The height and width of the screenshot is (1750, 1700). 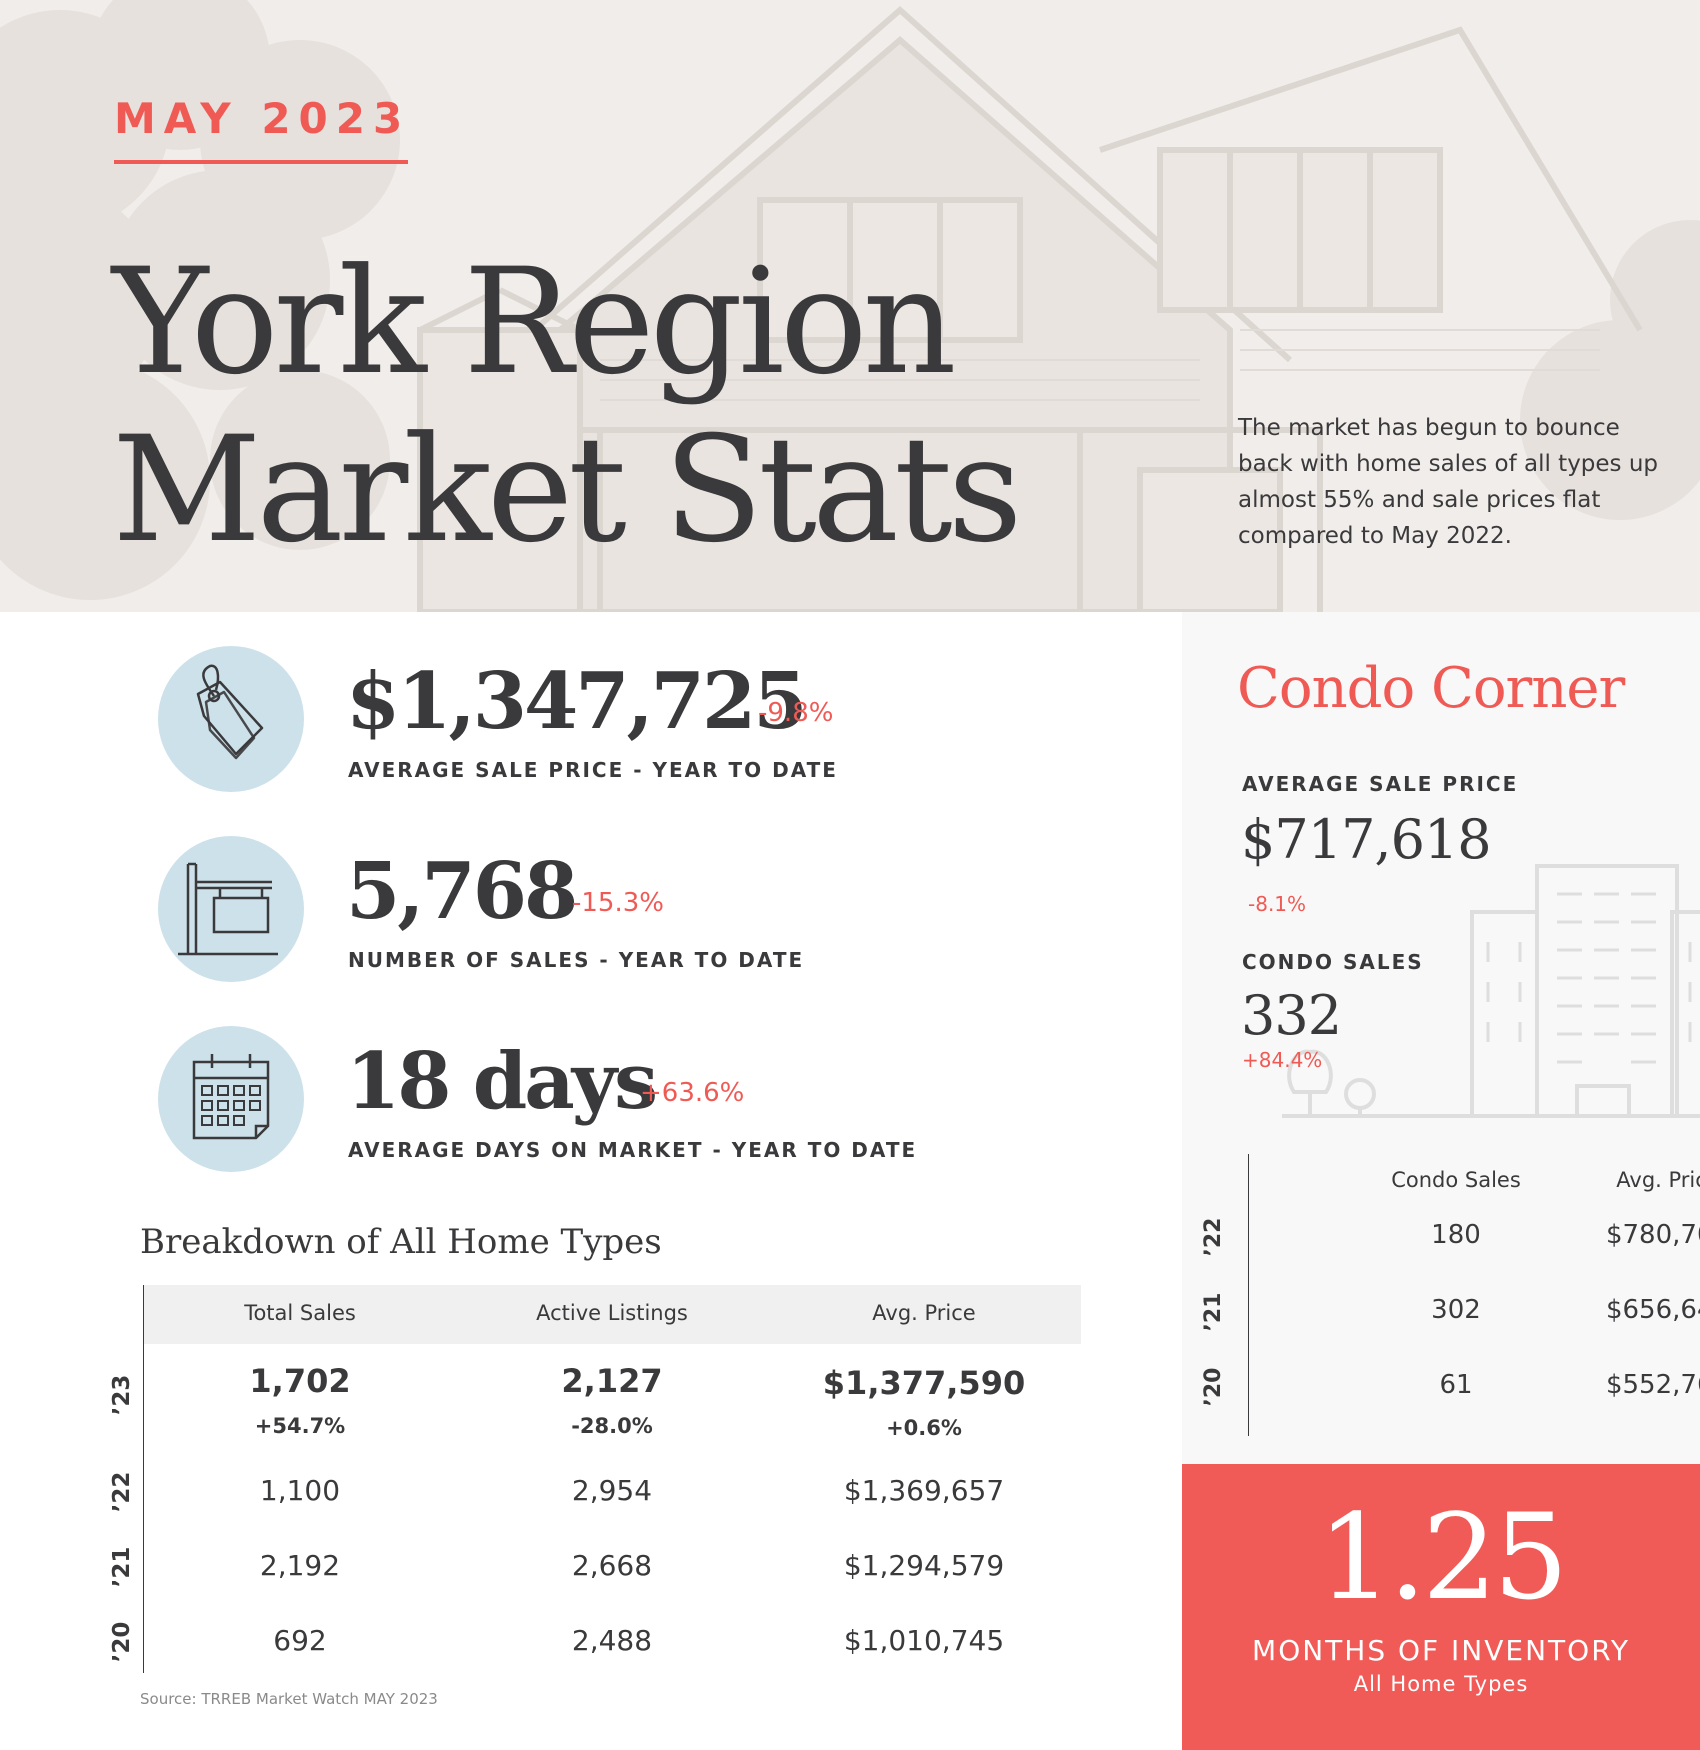 What do you see at coordinates (567, 490) in the screenshot?
I see `title-line-2: Market Stats` at bounding box center [567, 490].